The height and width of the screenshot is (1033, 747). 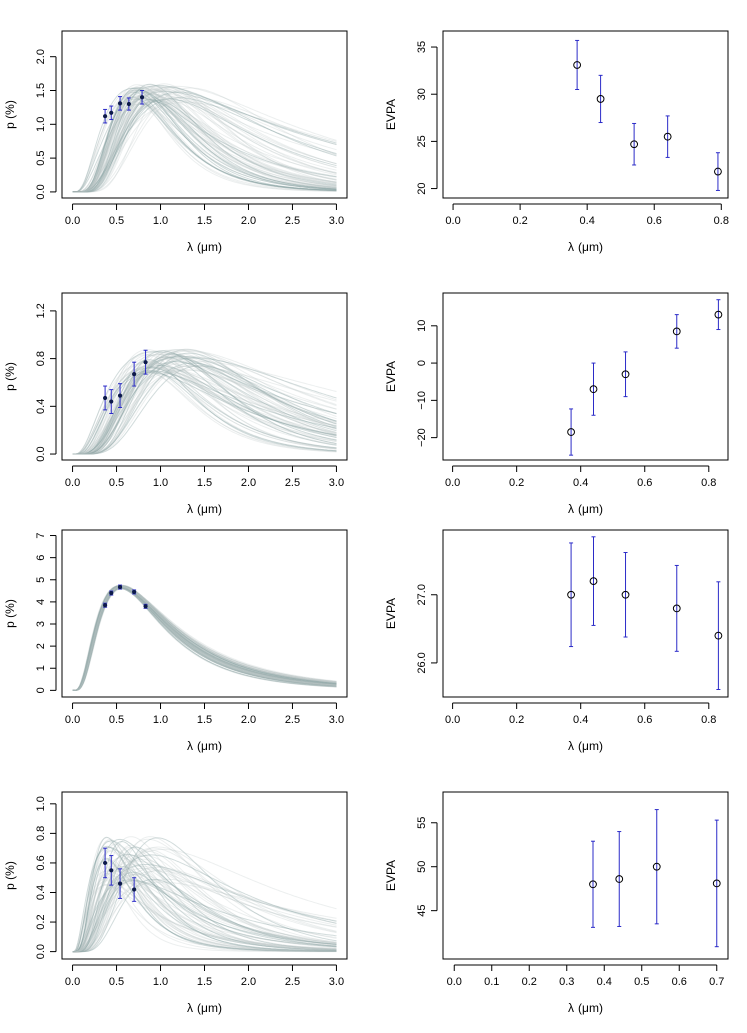 What do you see at coordinates (391, 114) in the screenshot?
I see `y-axis-title: EVPA` at bounding box center [391, 114].